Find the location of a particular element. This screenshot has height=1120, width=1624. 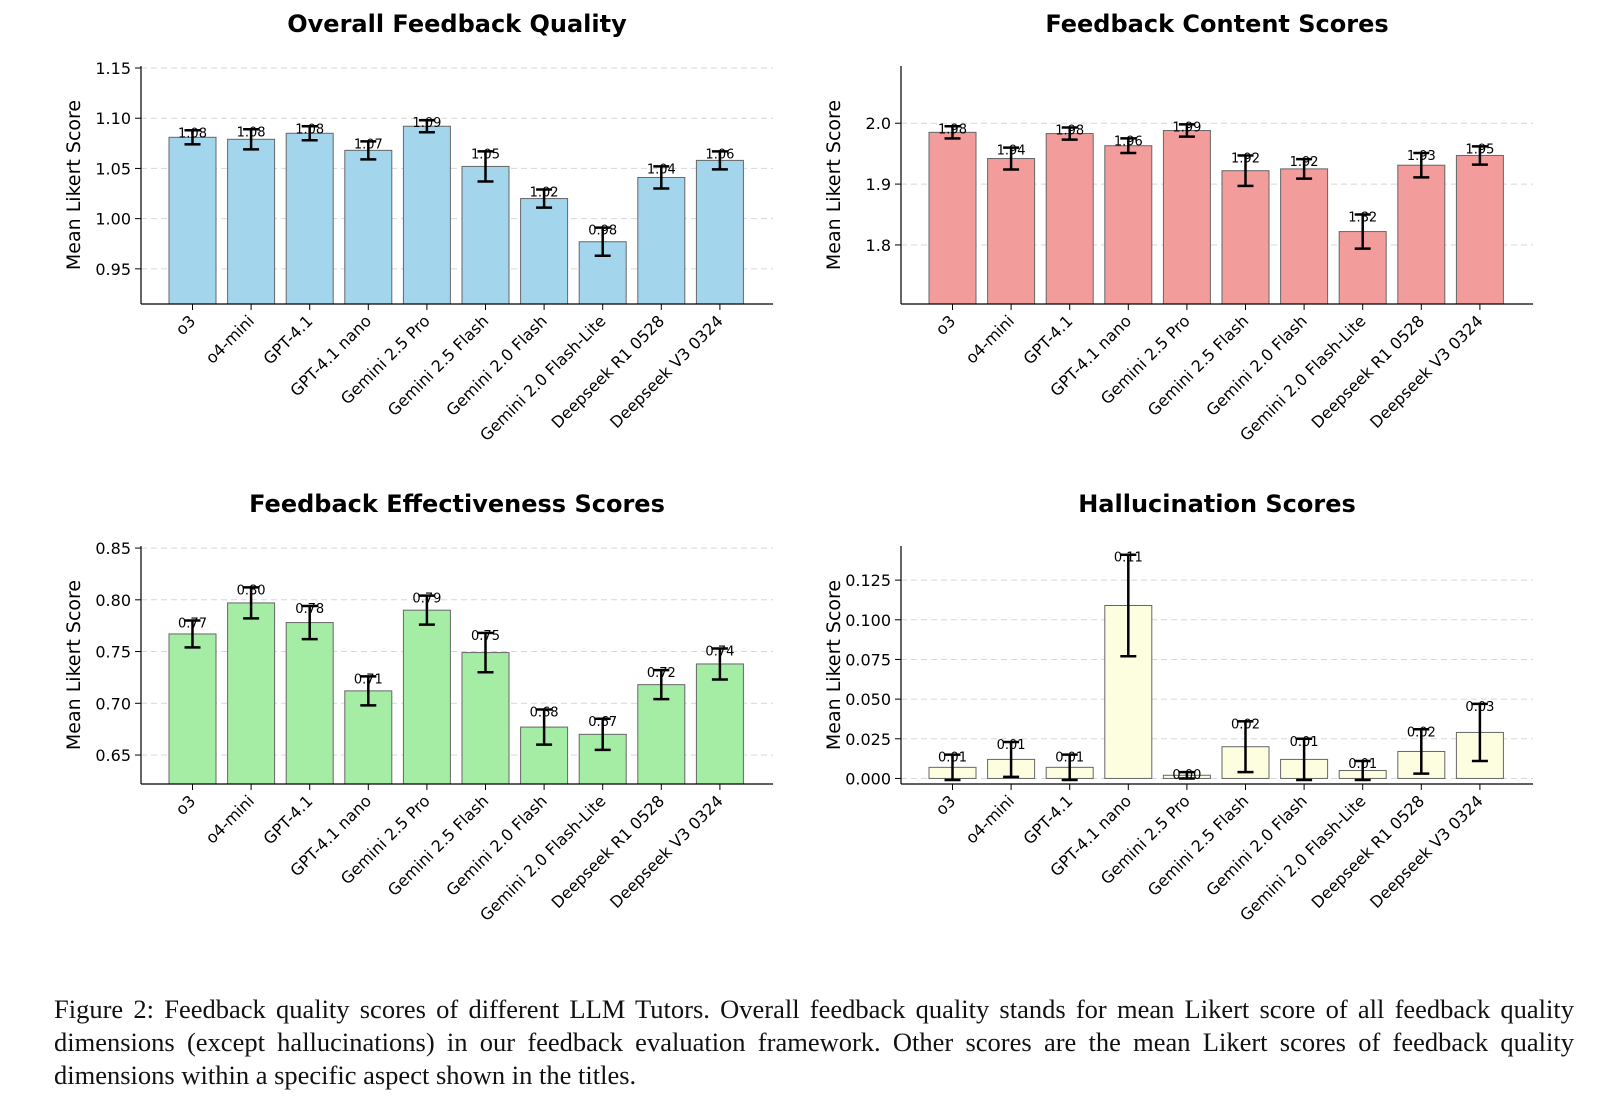

y-tick-label: 1.05 is located at coordinates (113, 168).